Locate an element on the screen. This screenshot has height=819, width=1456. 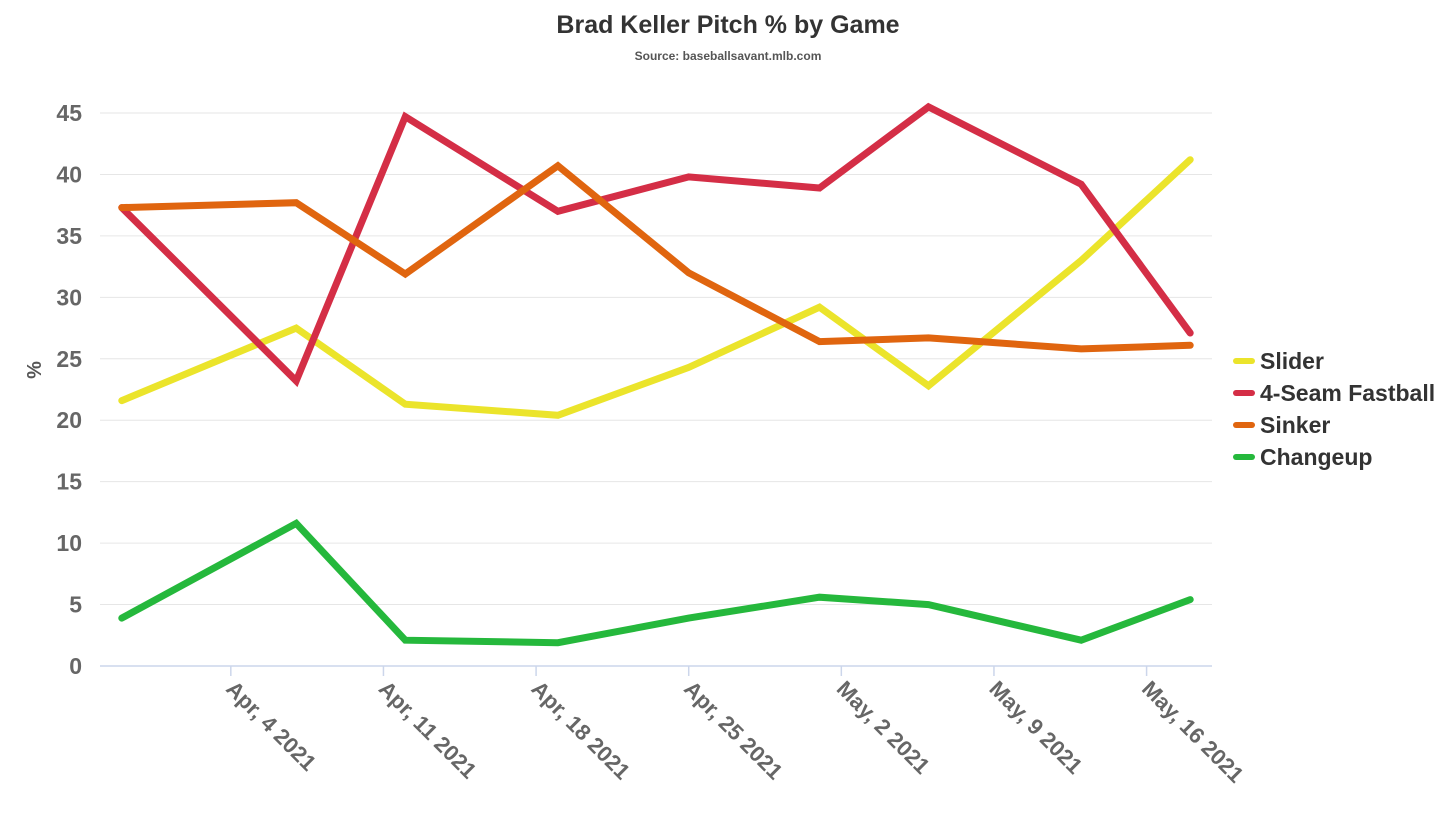
legend-label: 4-Seam Fastball is located at coordinates (1347, 393).